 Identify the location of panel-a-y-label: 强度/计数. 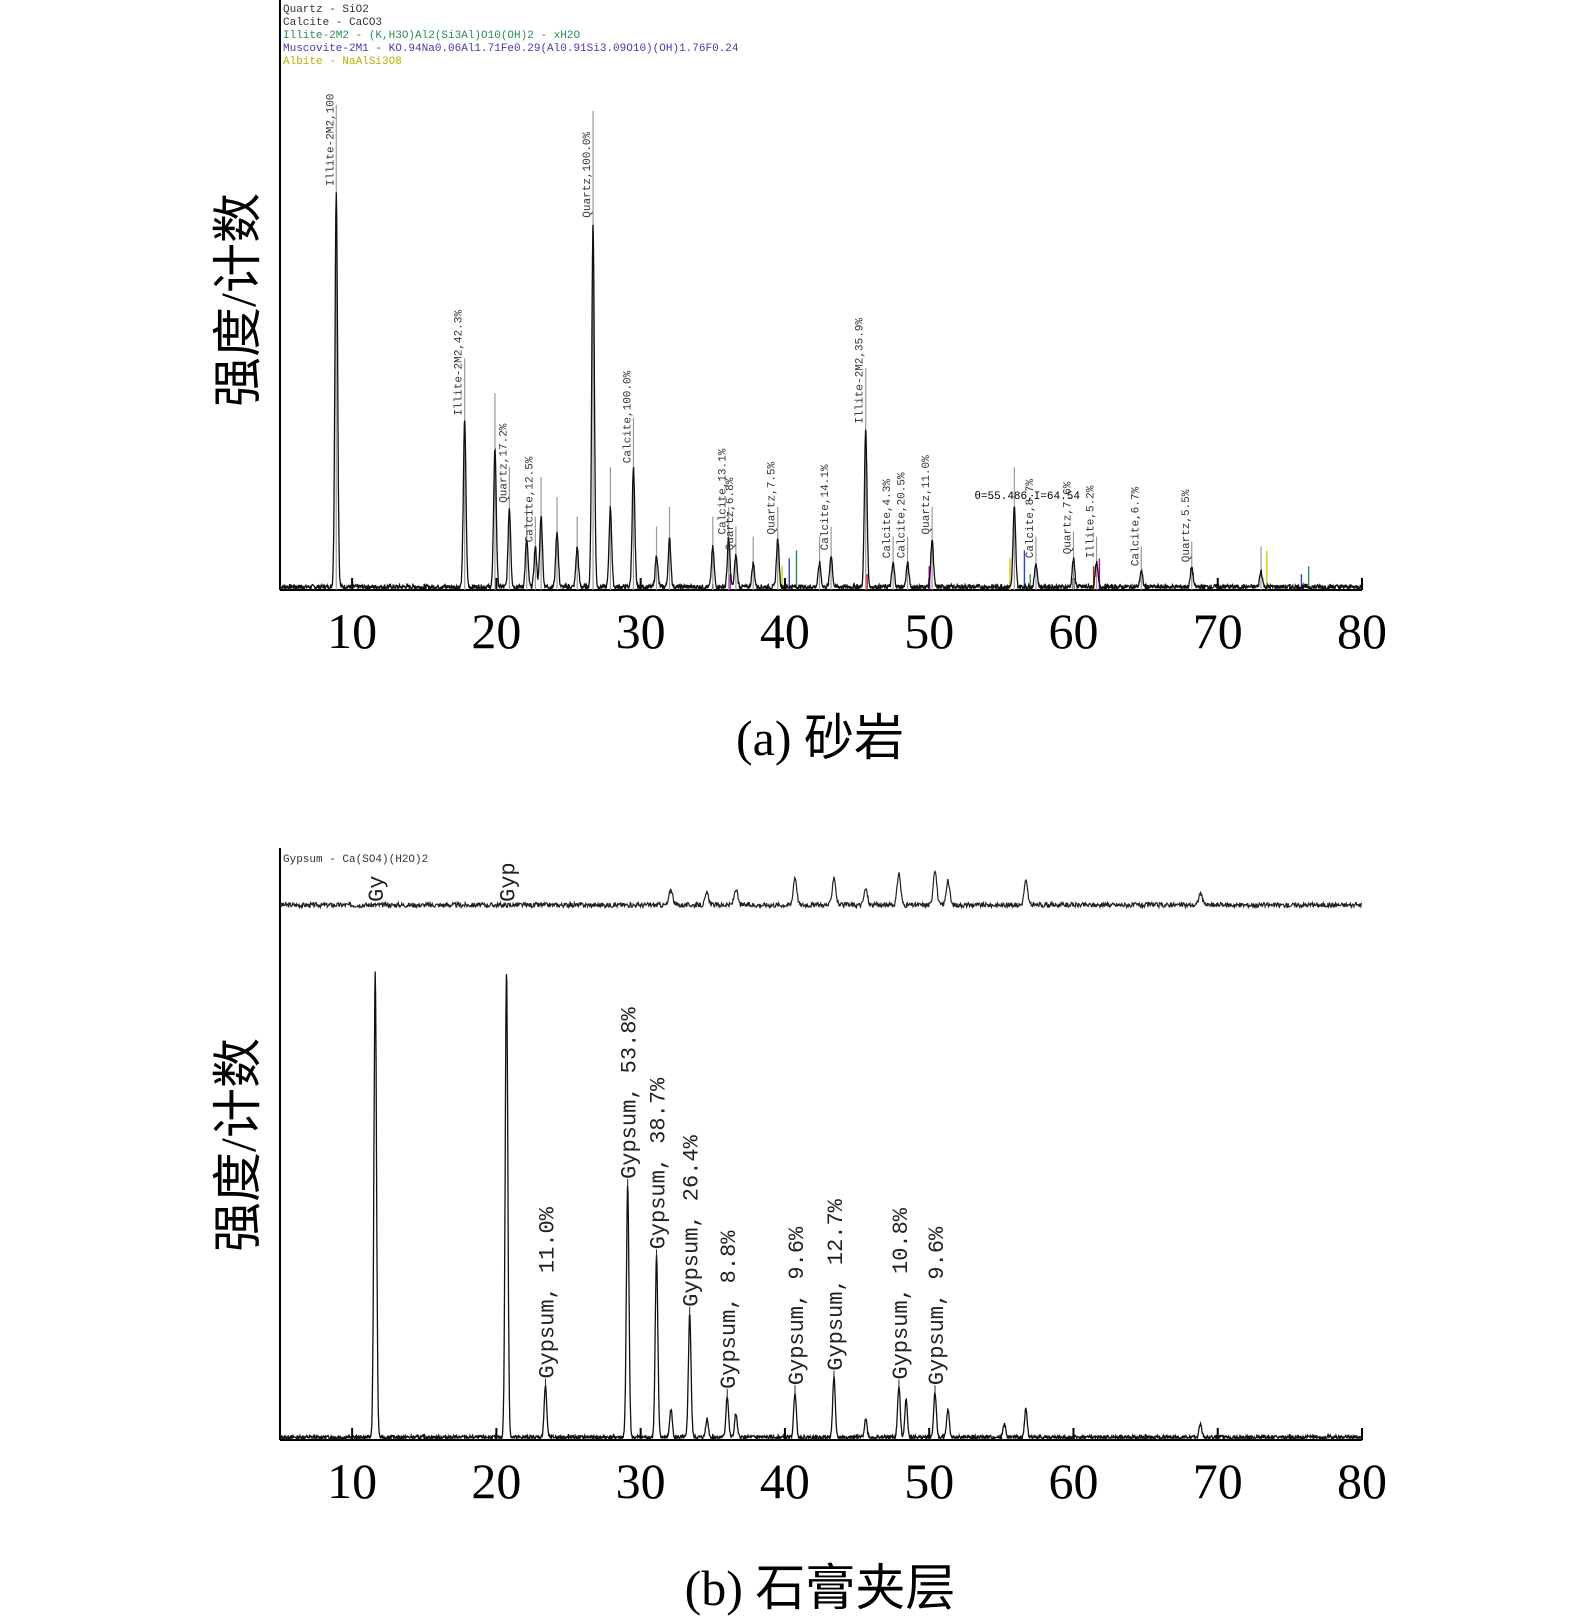
(238, 300).